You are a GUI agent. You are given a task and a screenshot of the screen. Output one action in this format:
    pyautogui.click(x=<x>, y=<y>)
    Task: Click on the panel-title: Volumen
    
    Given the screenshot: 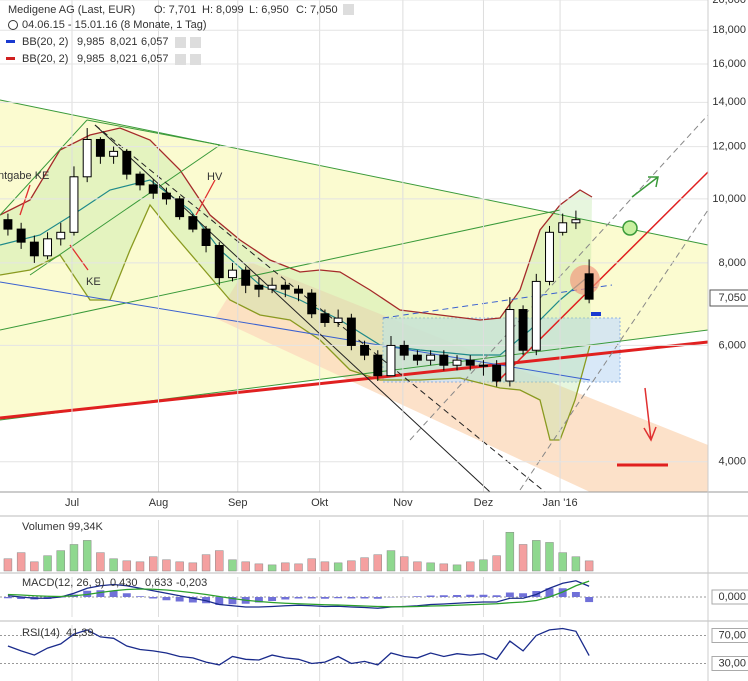 What is the action you would take?
    pyautogui.click(x=43, y=527)
    